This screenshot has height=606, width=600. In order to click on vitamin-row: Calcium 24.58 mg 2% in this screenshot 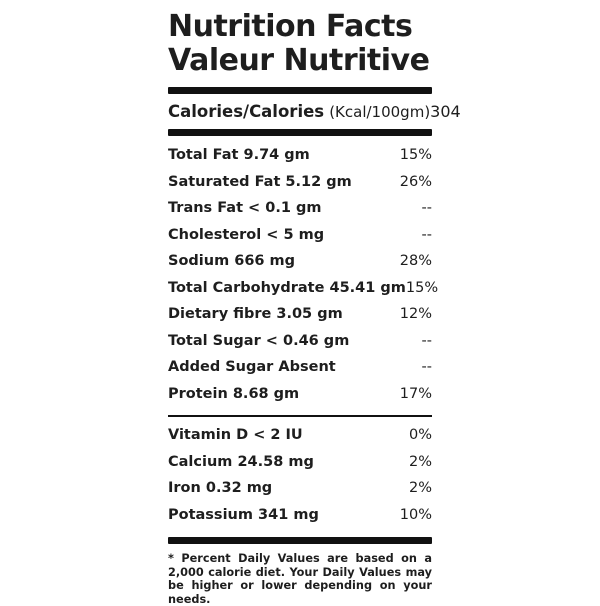, I will do `click(300, 462)`.